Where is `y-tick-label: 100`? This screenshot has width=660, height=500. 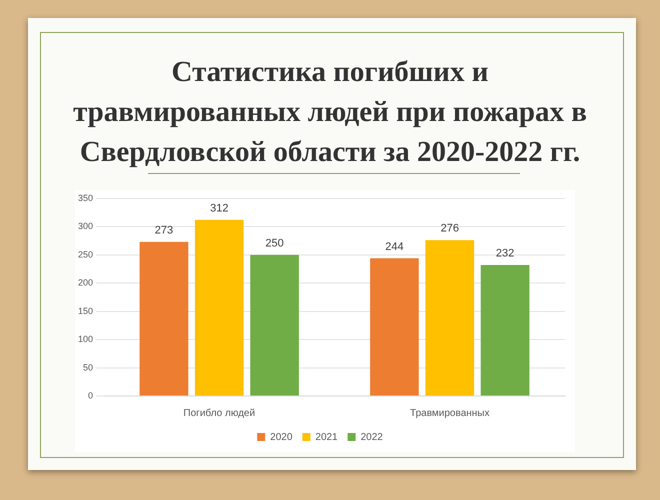
y-tick-label: 100 is located at coordinates (86, 339).